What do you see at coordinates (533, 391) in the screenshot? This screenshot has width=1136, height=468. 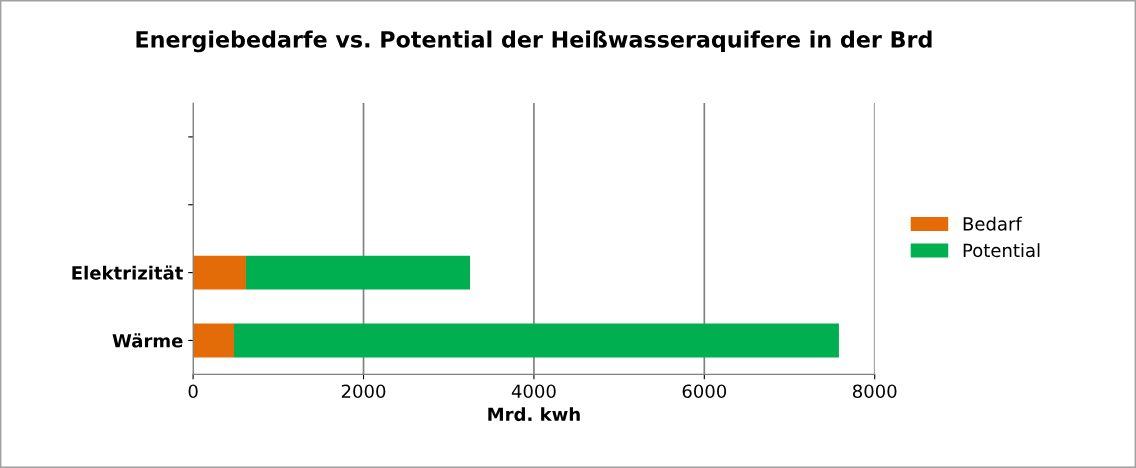 I see `x-tick-label: 4000` at bounding box center [533, 391].